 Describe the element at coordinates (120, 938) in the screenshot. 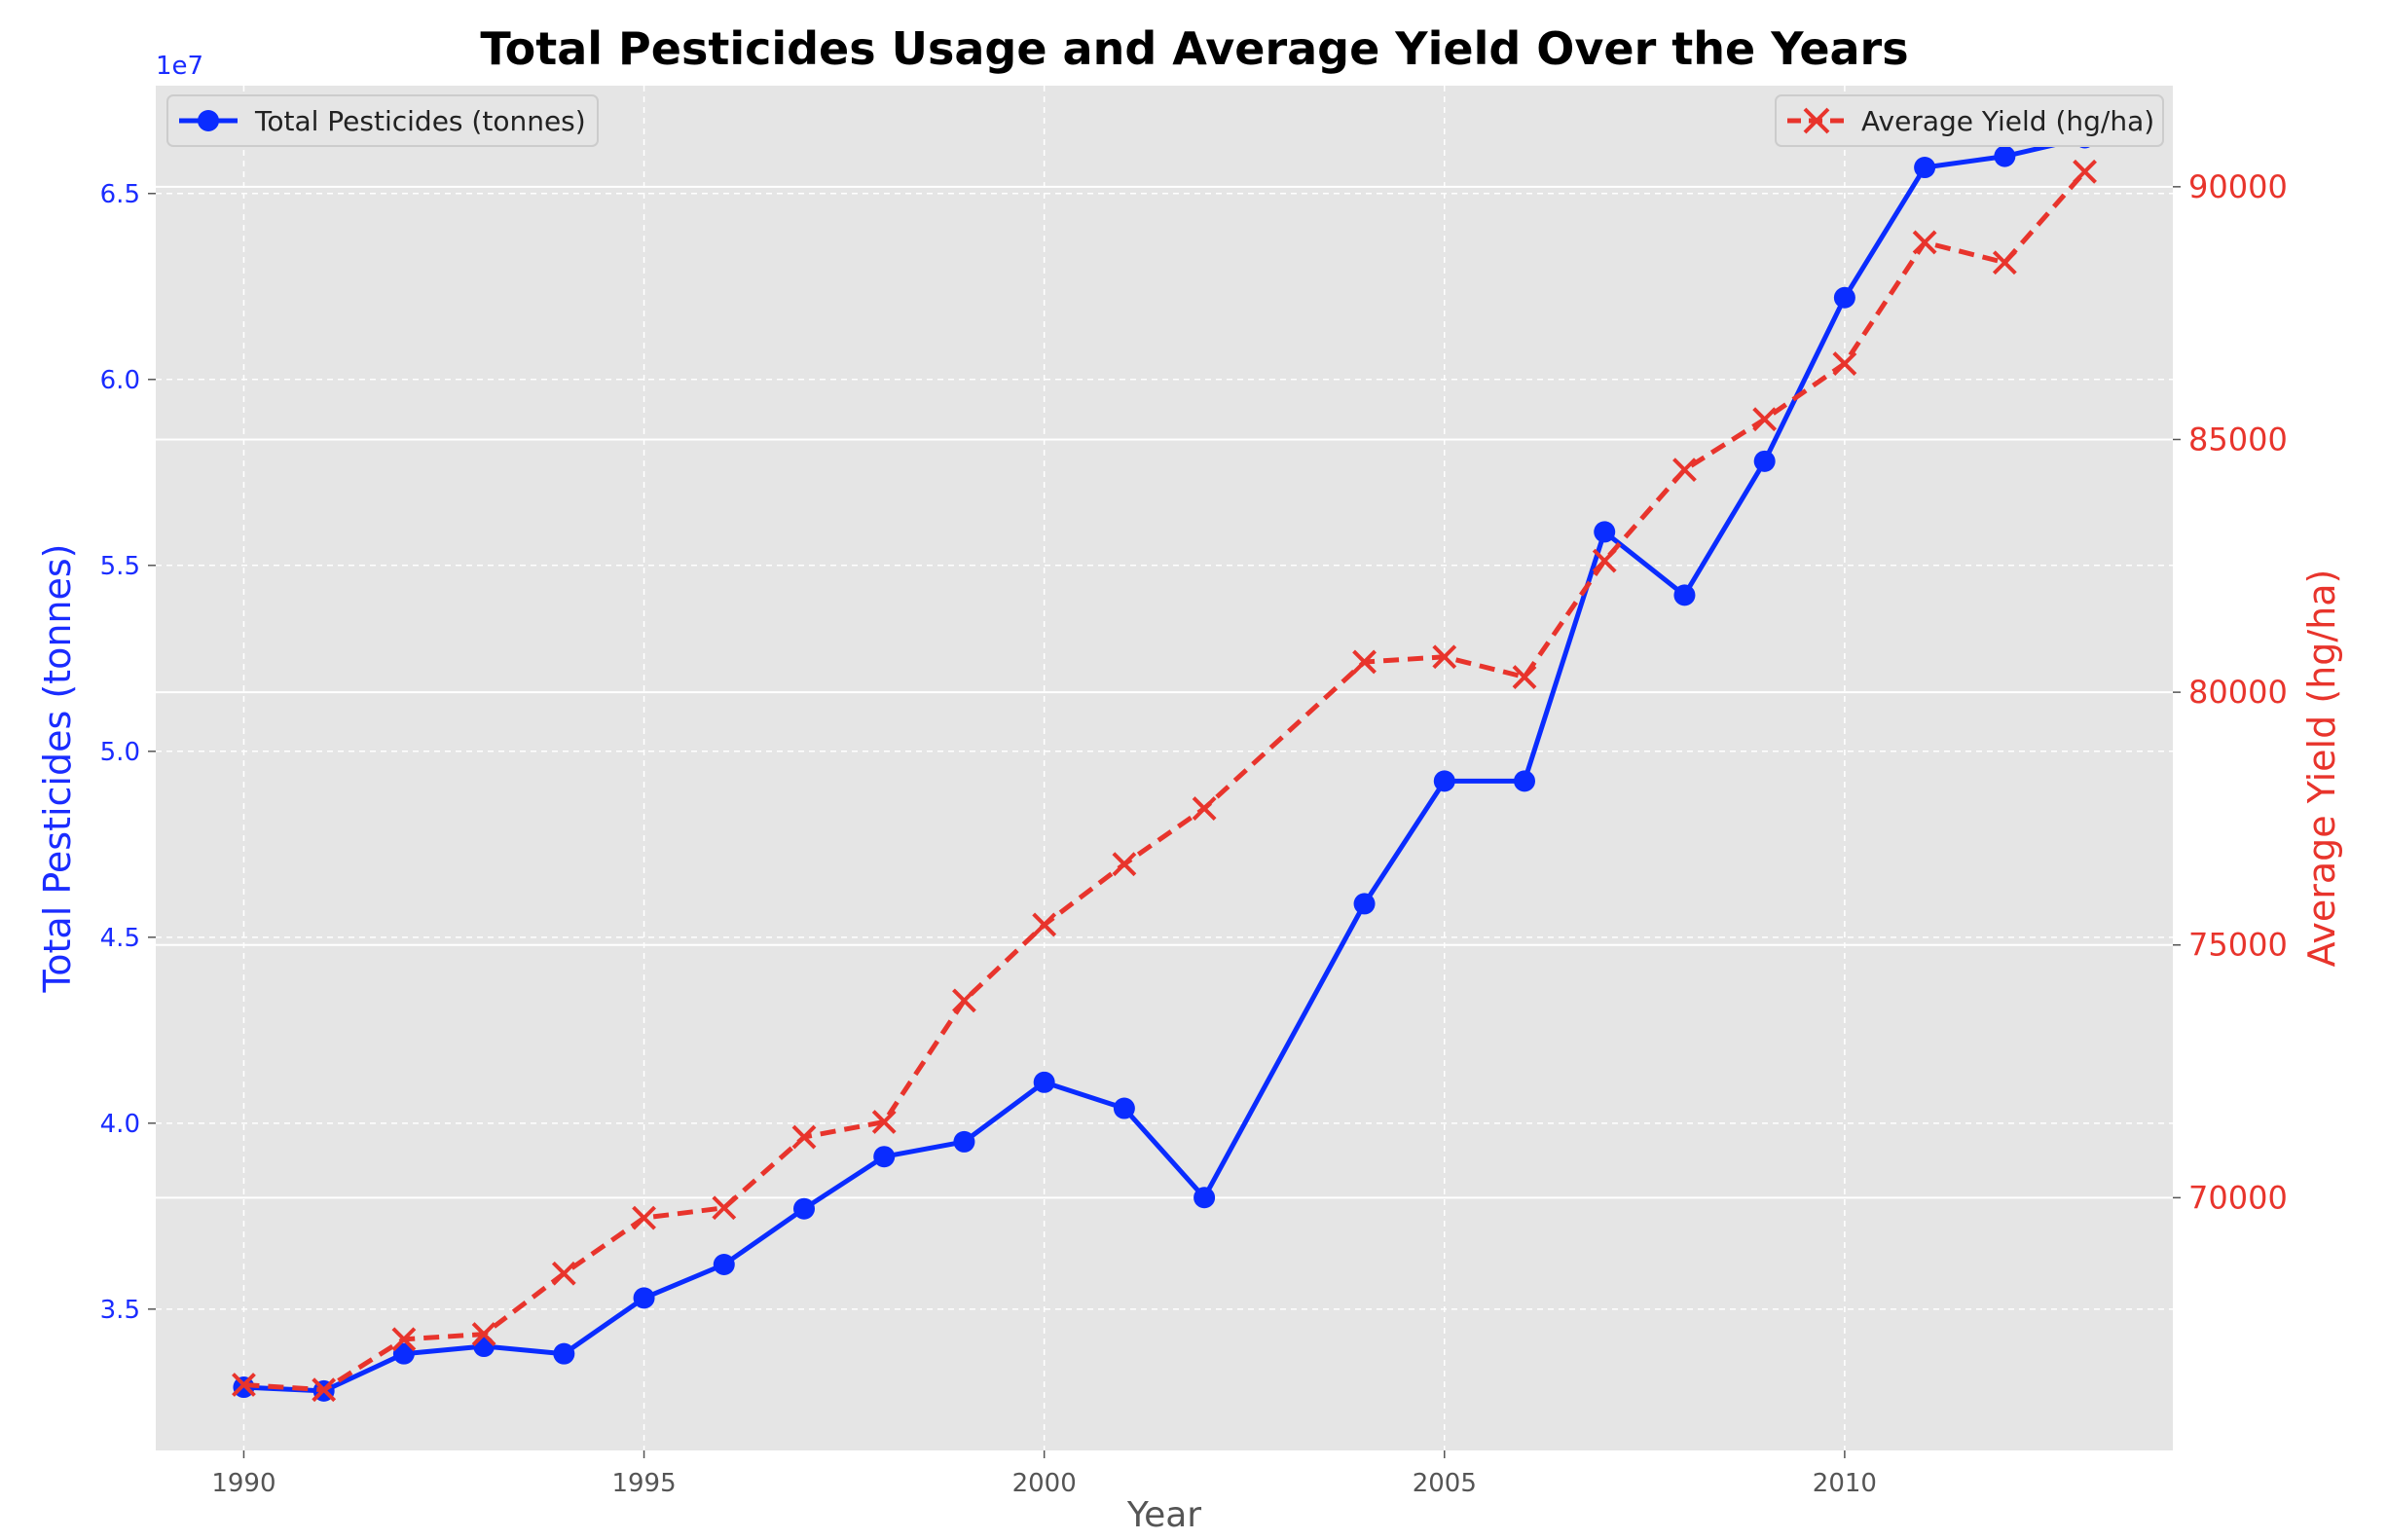

I see `left-tick-label: 4.5` at that location.